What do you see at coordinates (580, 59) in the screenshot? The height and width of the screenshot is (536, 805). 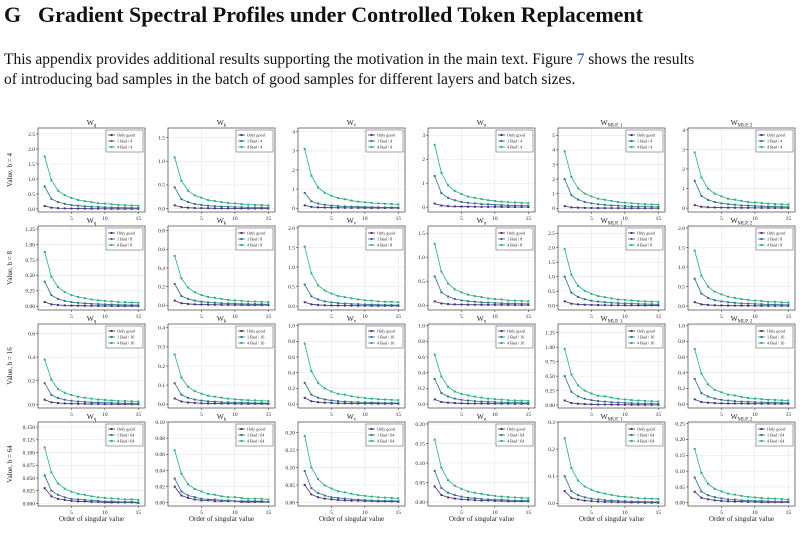 I see `figure-ref: 7` at bounding box center [580, 59].